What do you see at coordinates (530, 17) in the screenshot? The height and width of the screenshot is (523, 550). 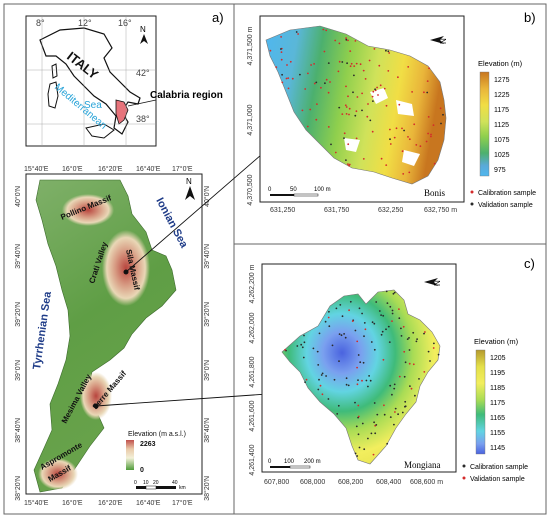 I see `panel-b-label: b)` at bounding box center [530, 17].